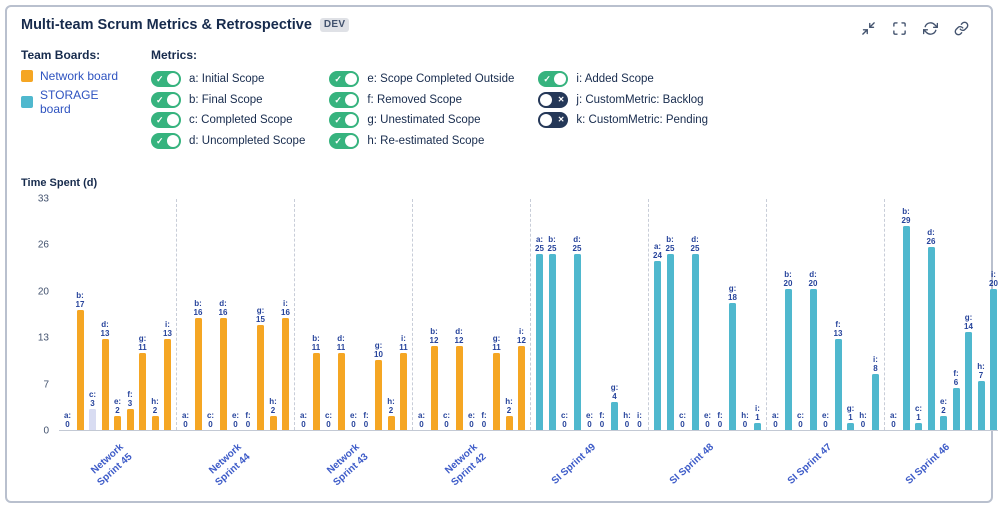 The height and width of the screenshot is (508, 998). What do you see at coordinates (73, 76) in the screenshot?
I see `board-legend-item: Network board` at bounding box center [73, 76].